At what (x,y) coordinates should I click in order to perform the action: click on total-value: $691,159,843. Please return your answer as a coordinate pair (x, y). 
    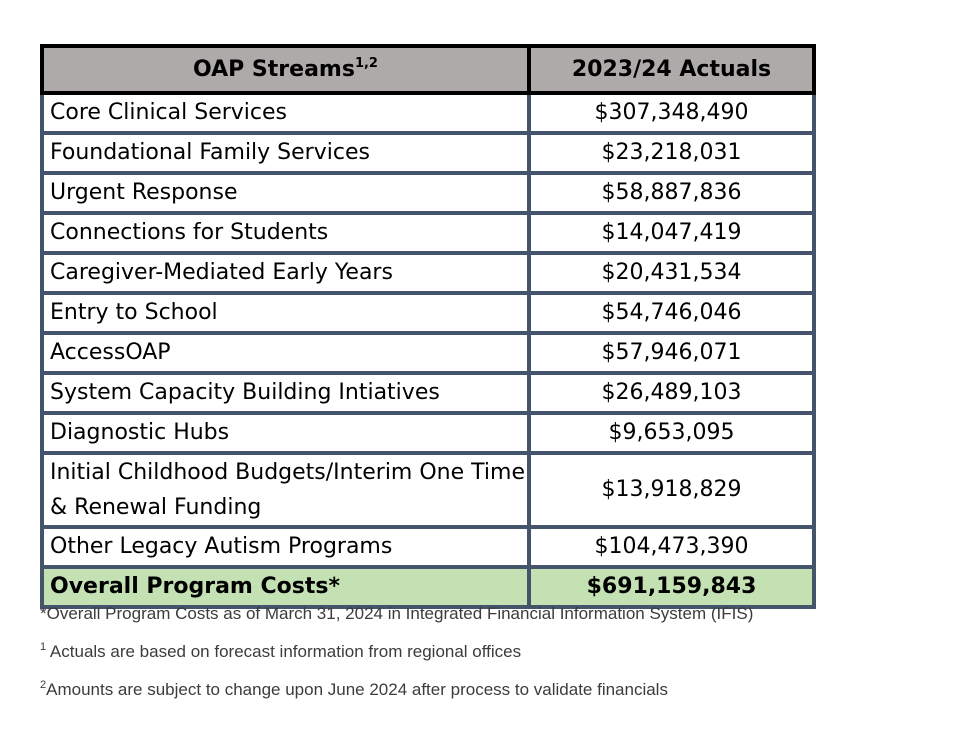
    Looking at the image, I should click on (671, 587).